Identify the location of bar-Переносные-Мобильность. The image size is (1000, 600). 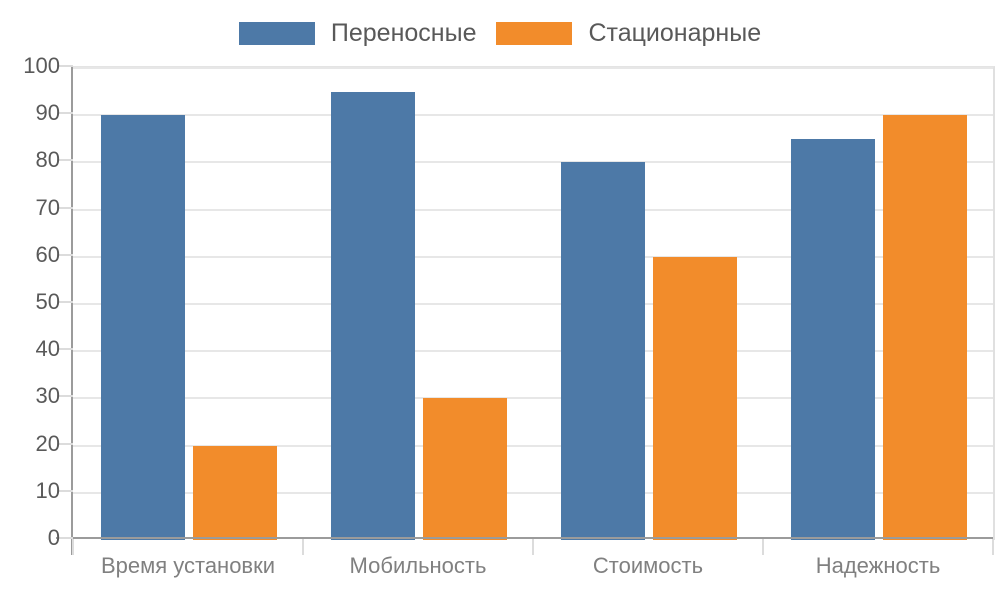
(373, 315).